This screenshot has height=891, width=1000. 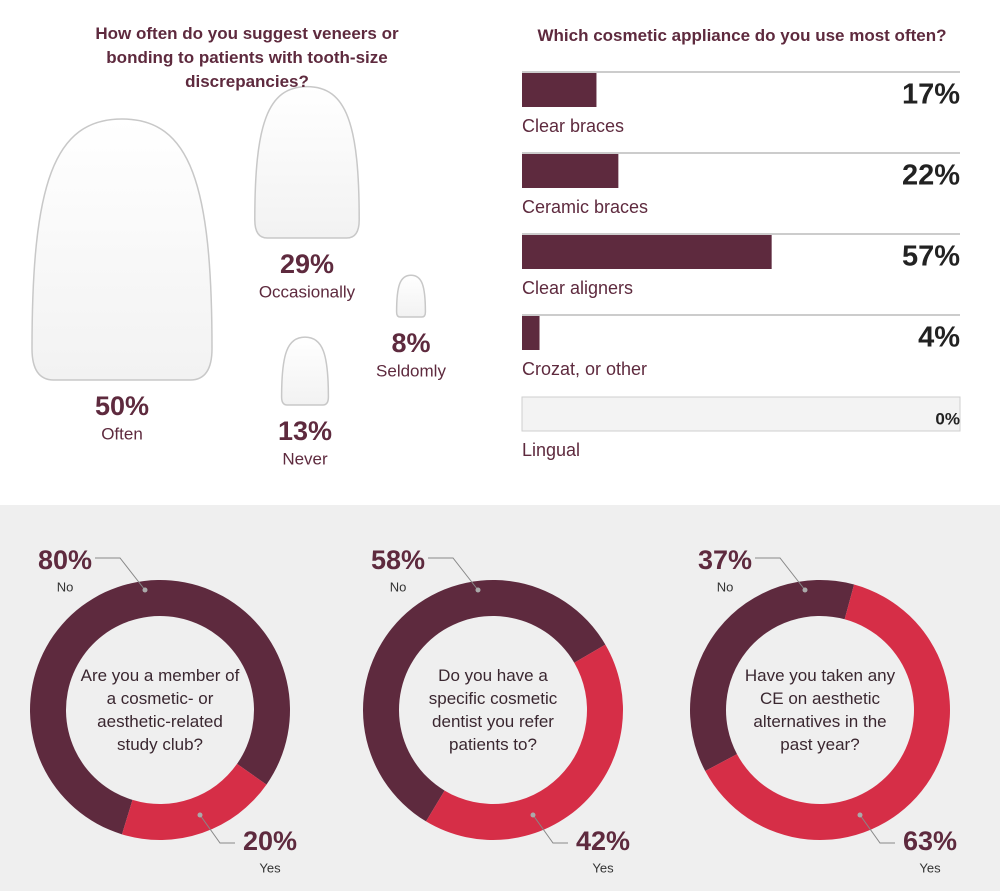 I want to click on value-label: 20%, so click(x=270, y=841).